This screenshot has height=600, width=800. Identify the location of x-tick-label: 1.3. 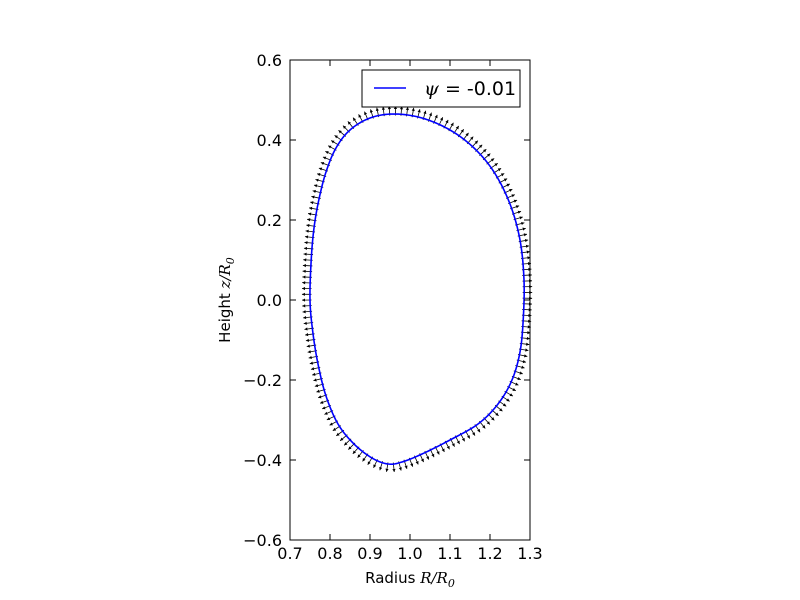
(529, 553).